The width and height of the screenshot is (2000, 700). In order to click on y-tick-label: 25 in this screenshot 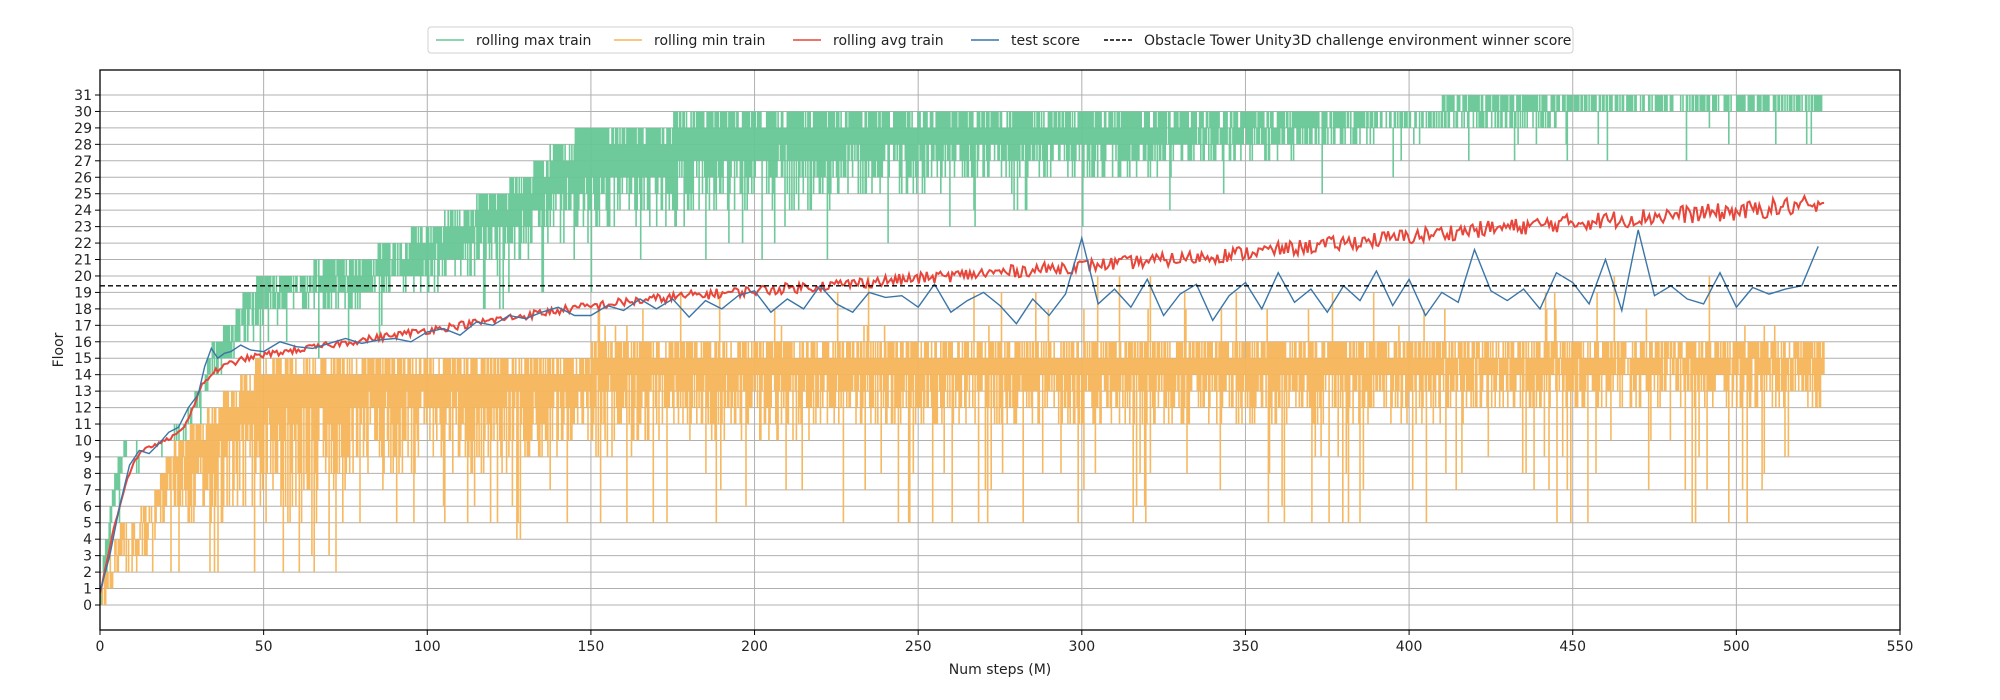, I will do `click(83, 195)`.